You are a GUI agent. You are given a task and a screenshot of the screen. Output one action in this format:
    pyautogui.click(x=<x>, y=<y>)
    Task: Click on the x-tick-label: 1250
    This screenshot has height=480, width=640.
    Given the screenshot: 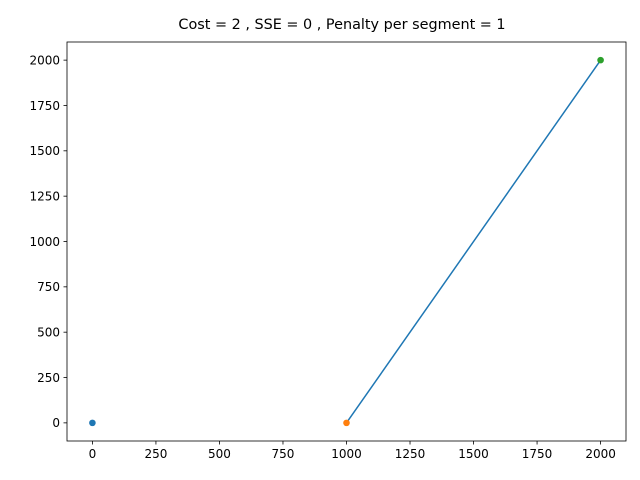 What is the action you would take?
    pyautogui.click(x=410, y=454)
    